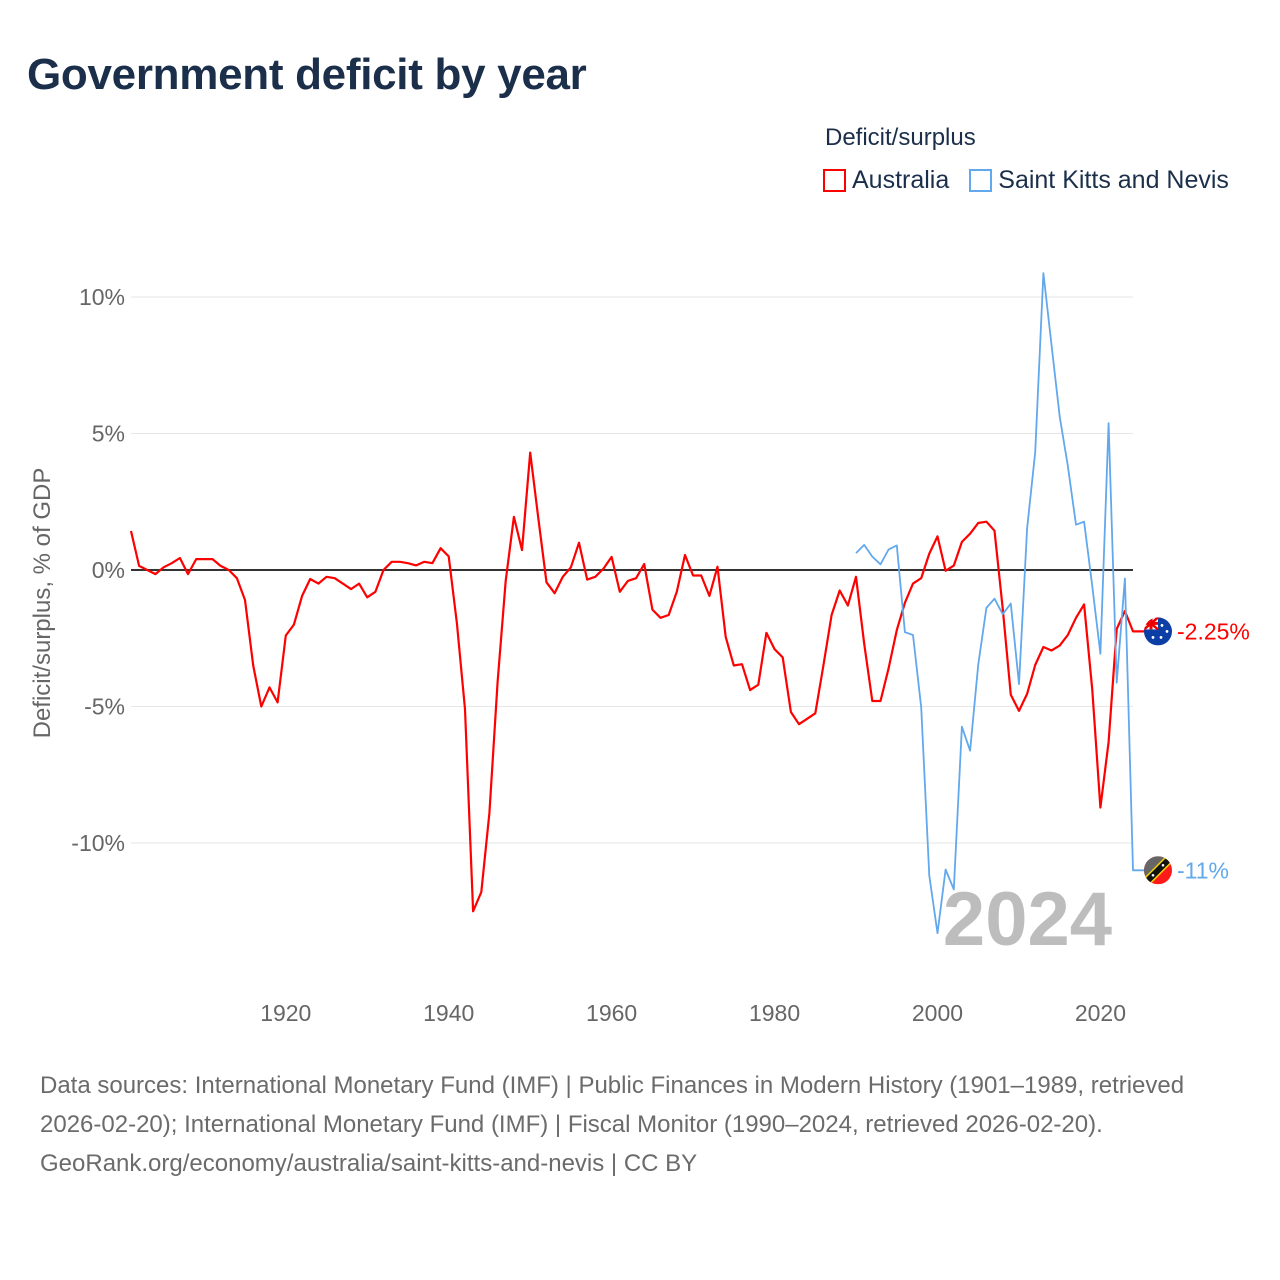 The height and width of the screenshot is (1280, 1280). What do you see at coordinates (834, 180) in the screenshot?
I see `legend-swatch-australia` at bounding box center [834, 180].